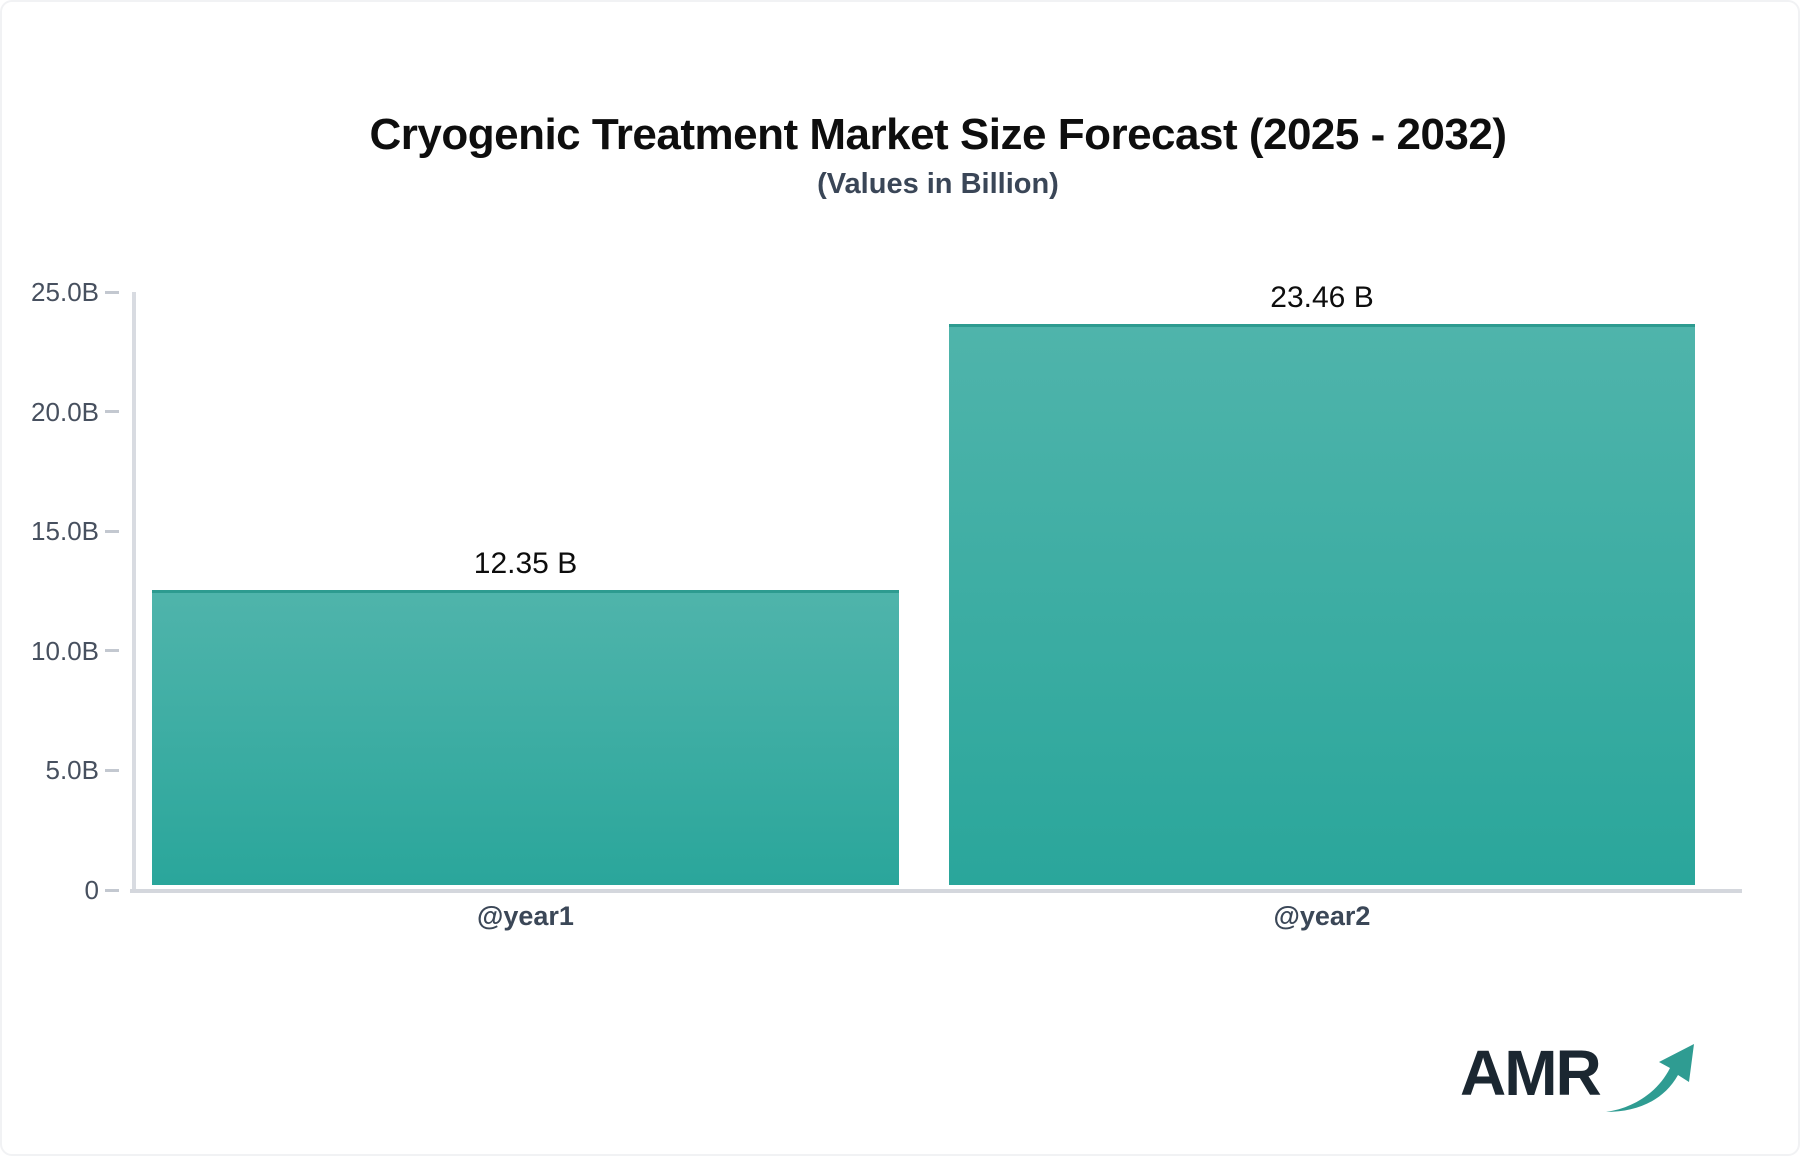 The image size is (1800, 1156). What do you see at coordinates (134, 591) in the screenshot?
I see `y-axis-line` at bounding box center [134, 591].